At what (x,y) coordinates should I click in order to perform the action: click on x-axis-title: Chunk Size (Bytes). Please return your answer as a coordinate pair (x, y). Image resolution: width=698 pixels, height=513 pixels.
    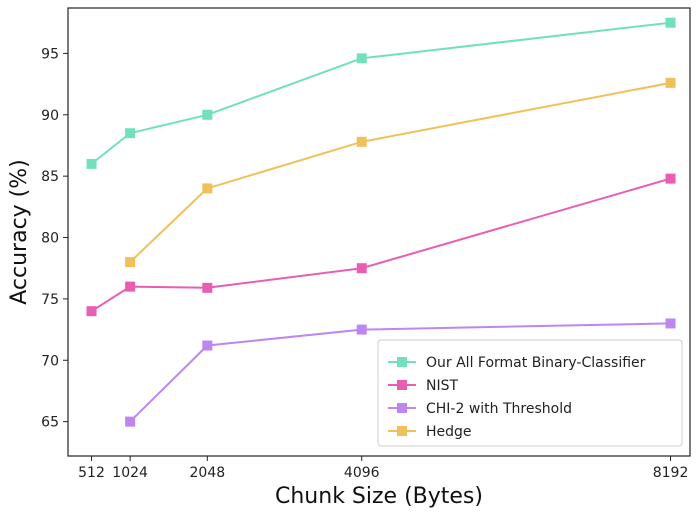
    Looking at the image, I should click on (379, 496).